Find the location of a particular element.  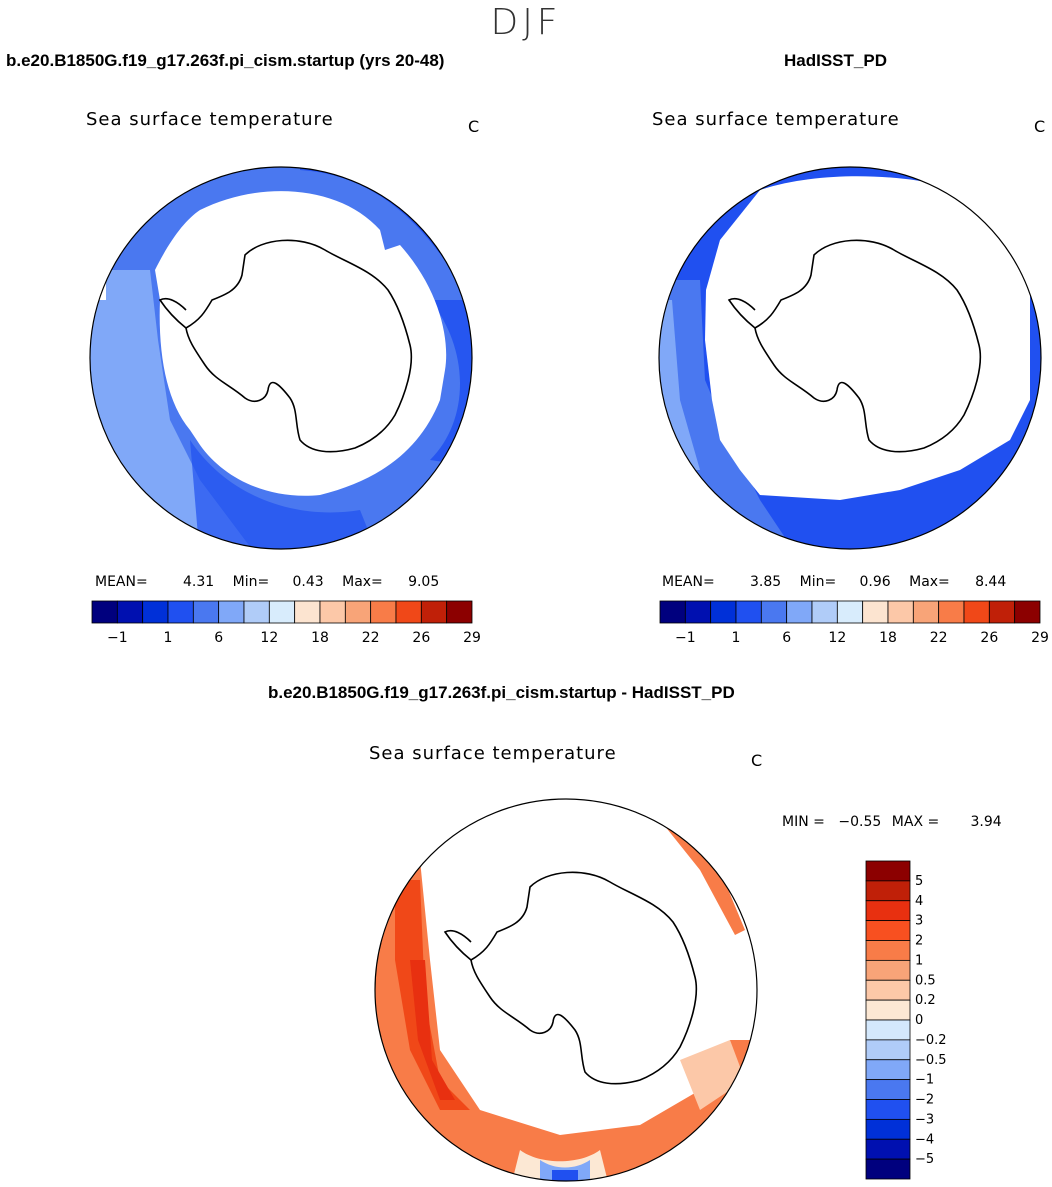

colorbar-tick-label: 3 is located at coordinates (919, 921).